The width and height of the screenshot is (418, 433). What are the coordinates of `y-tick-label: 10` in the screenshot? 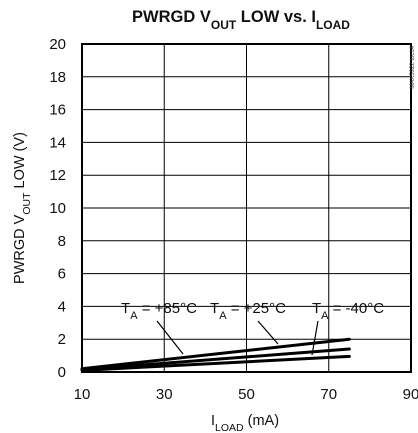 It's located at (57, 208).